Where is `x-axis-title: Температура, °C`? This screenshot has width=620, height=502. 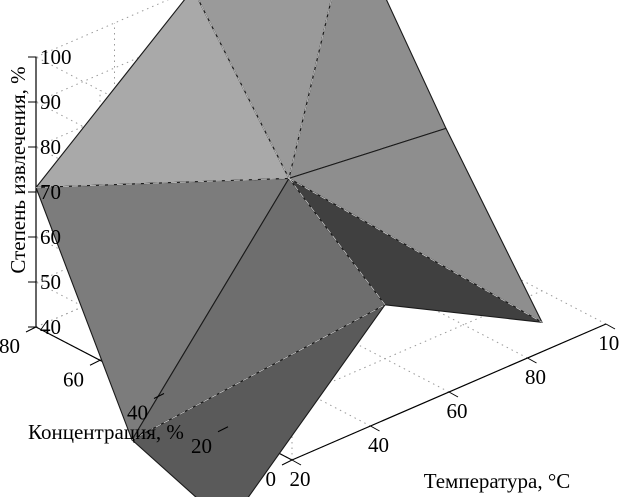
x-axis-title: Температура, °C is located at coordinates (497, 481).